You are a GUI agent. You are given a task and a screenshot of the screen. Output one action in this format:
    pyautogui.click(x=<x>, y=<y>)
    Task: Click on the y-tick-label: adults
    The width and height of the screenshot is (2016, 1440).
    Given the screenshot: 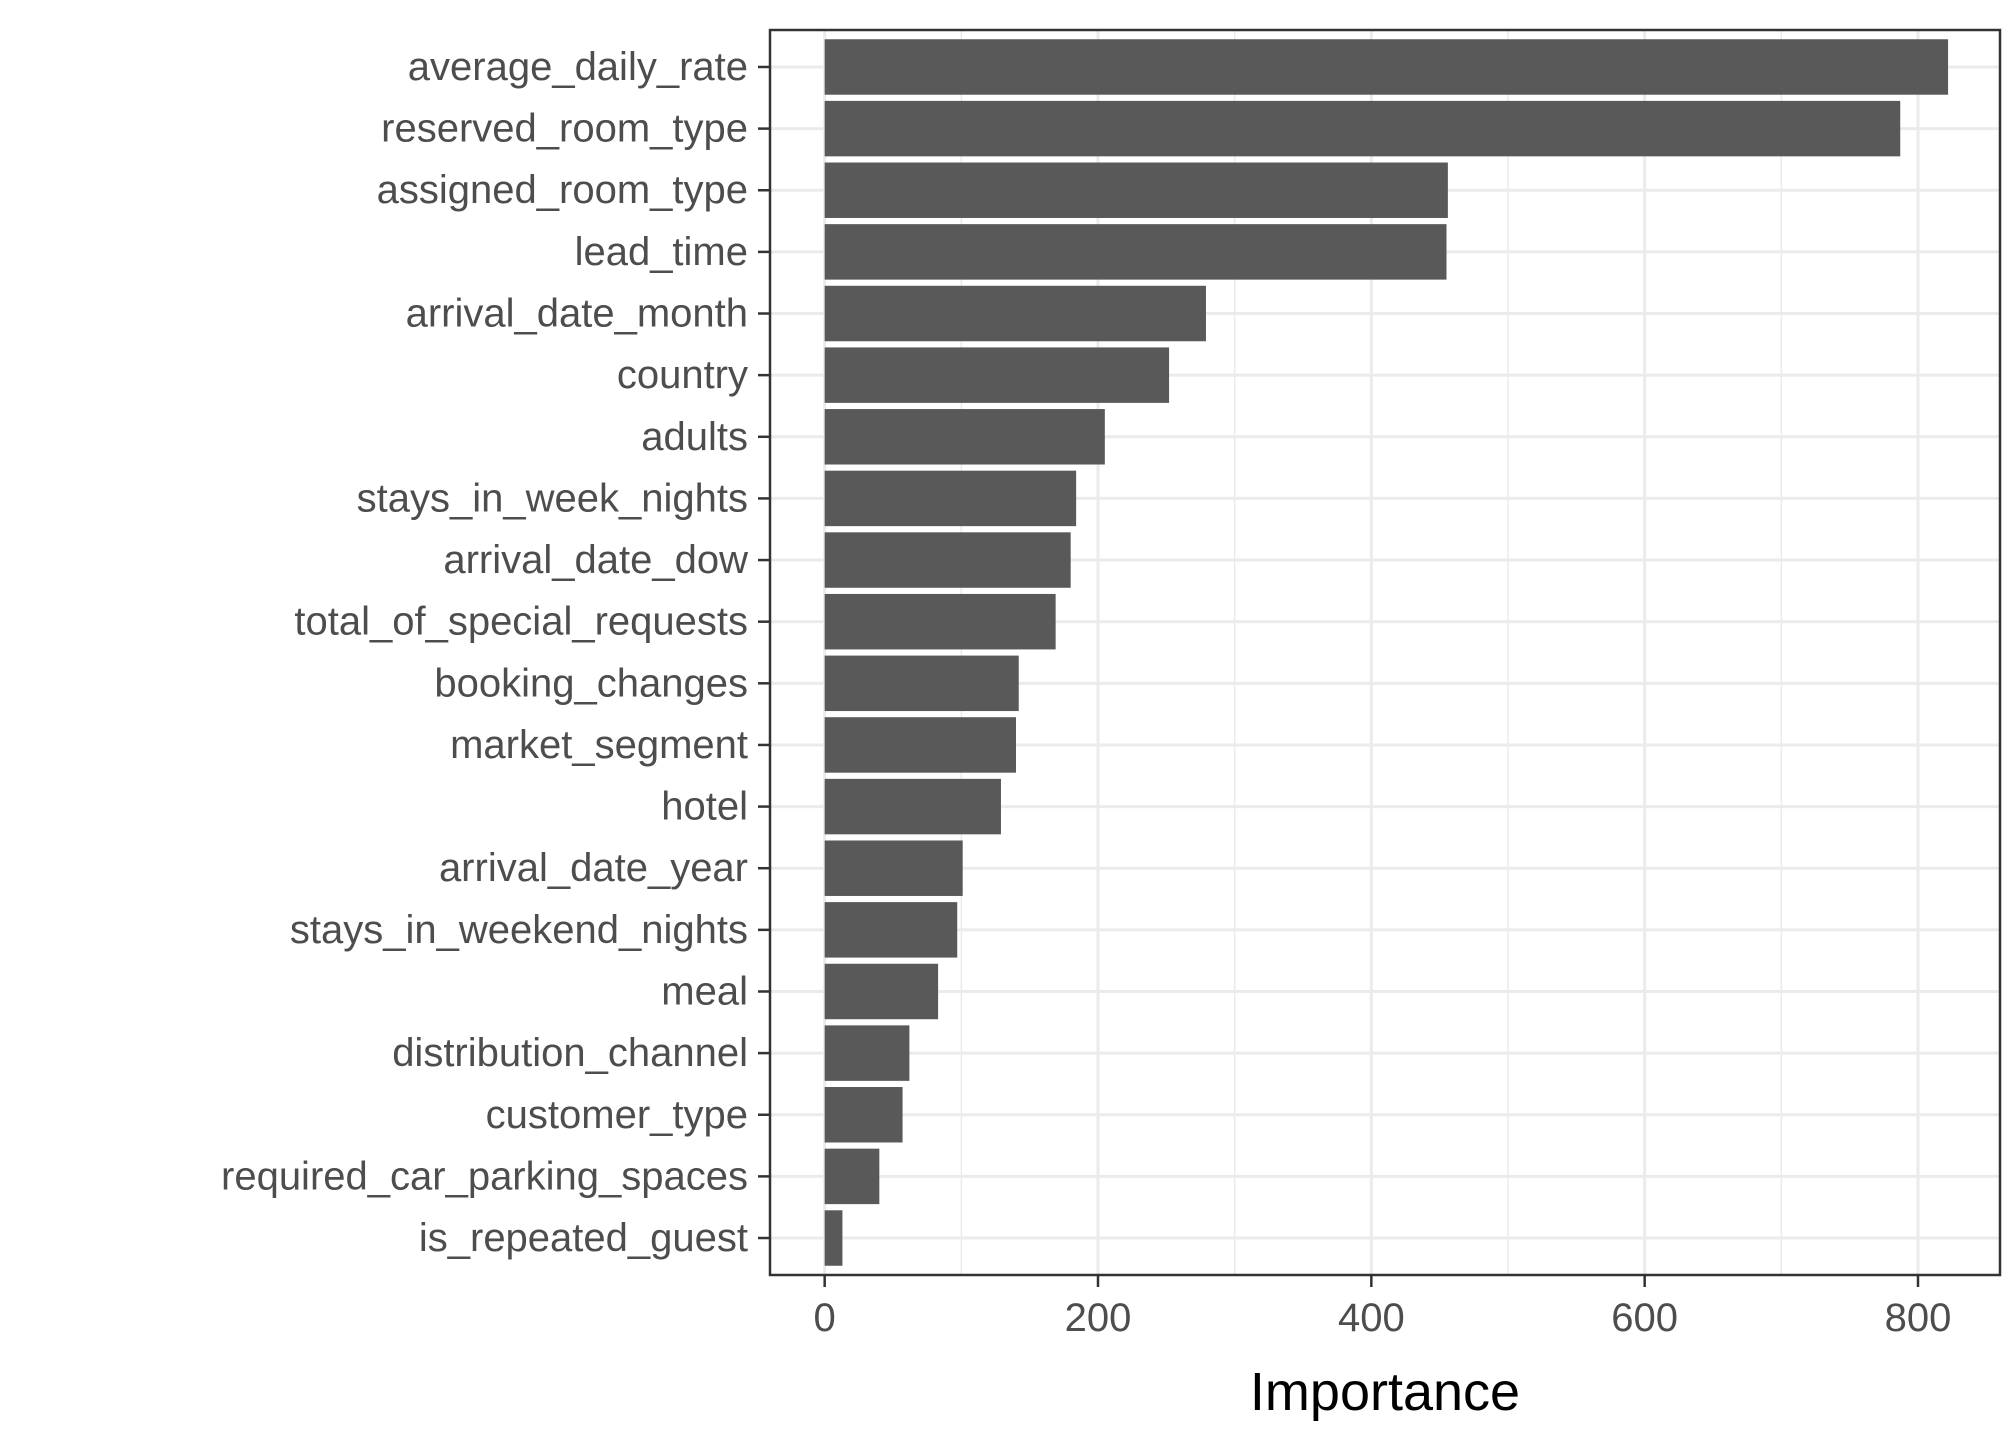 What is the action you would take?
    pyautogui.click(x=694, y=437)
    